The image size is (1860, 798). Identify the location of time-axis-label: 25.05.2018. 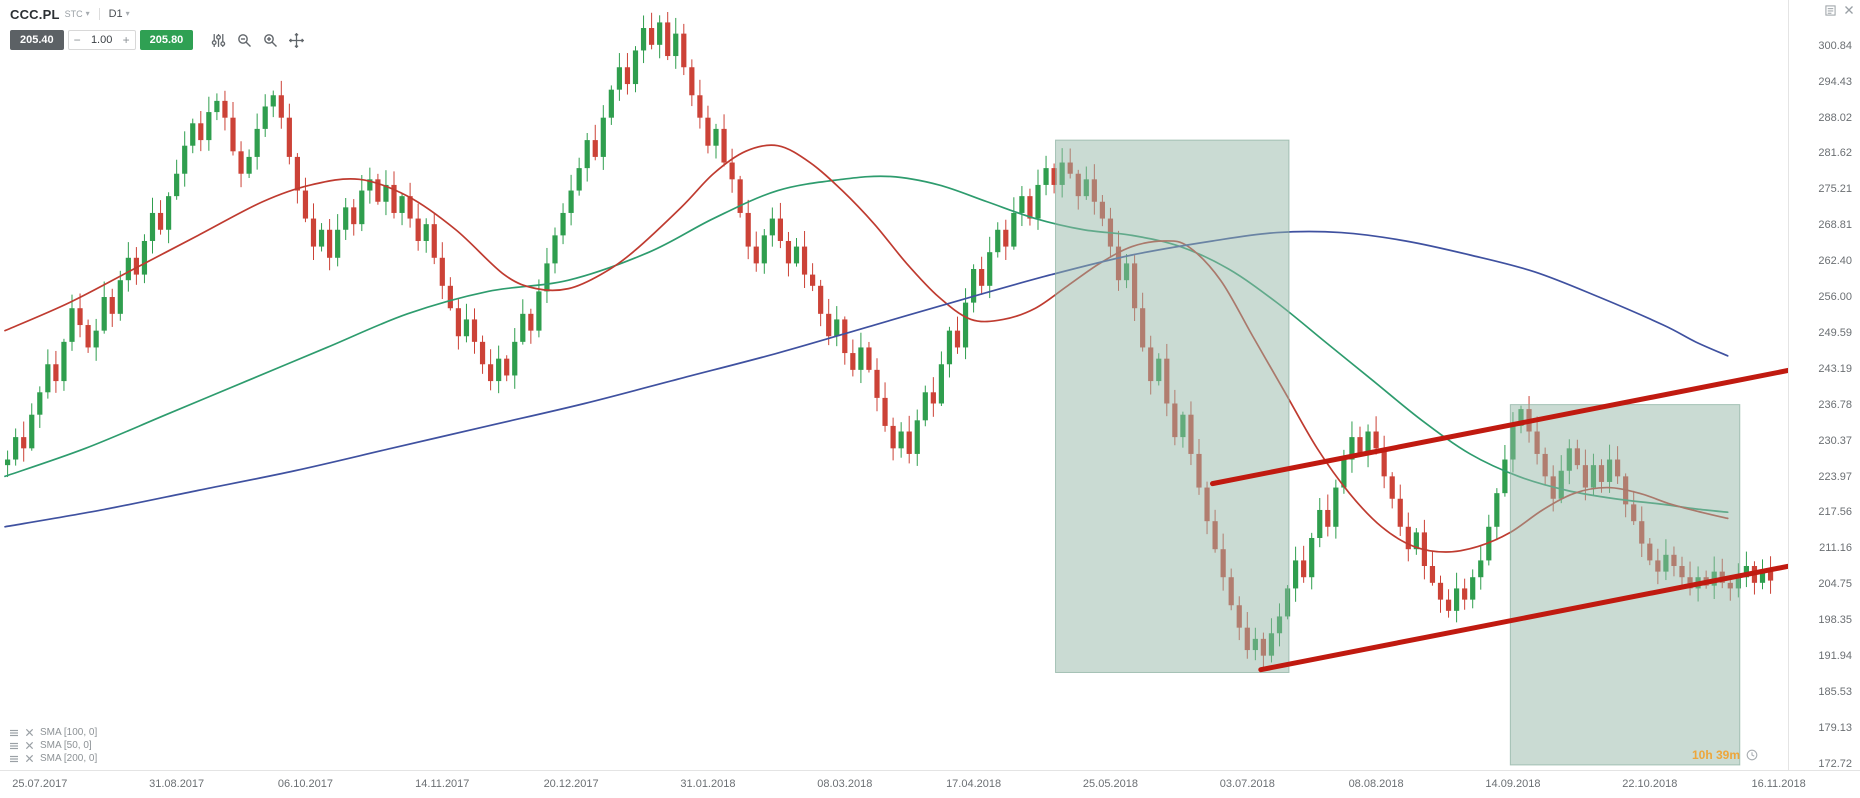
(1110, 784).